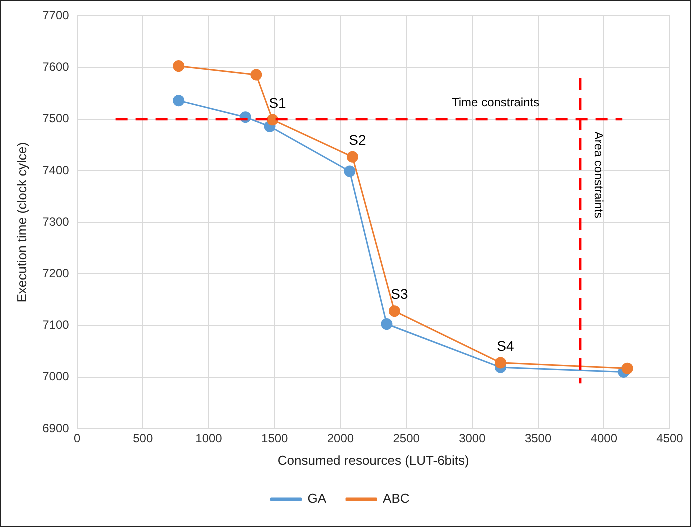 The width and height of the screenshot is (691, 527). I want to click on annotation: S1, so click(278, 102).